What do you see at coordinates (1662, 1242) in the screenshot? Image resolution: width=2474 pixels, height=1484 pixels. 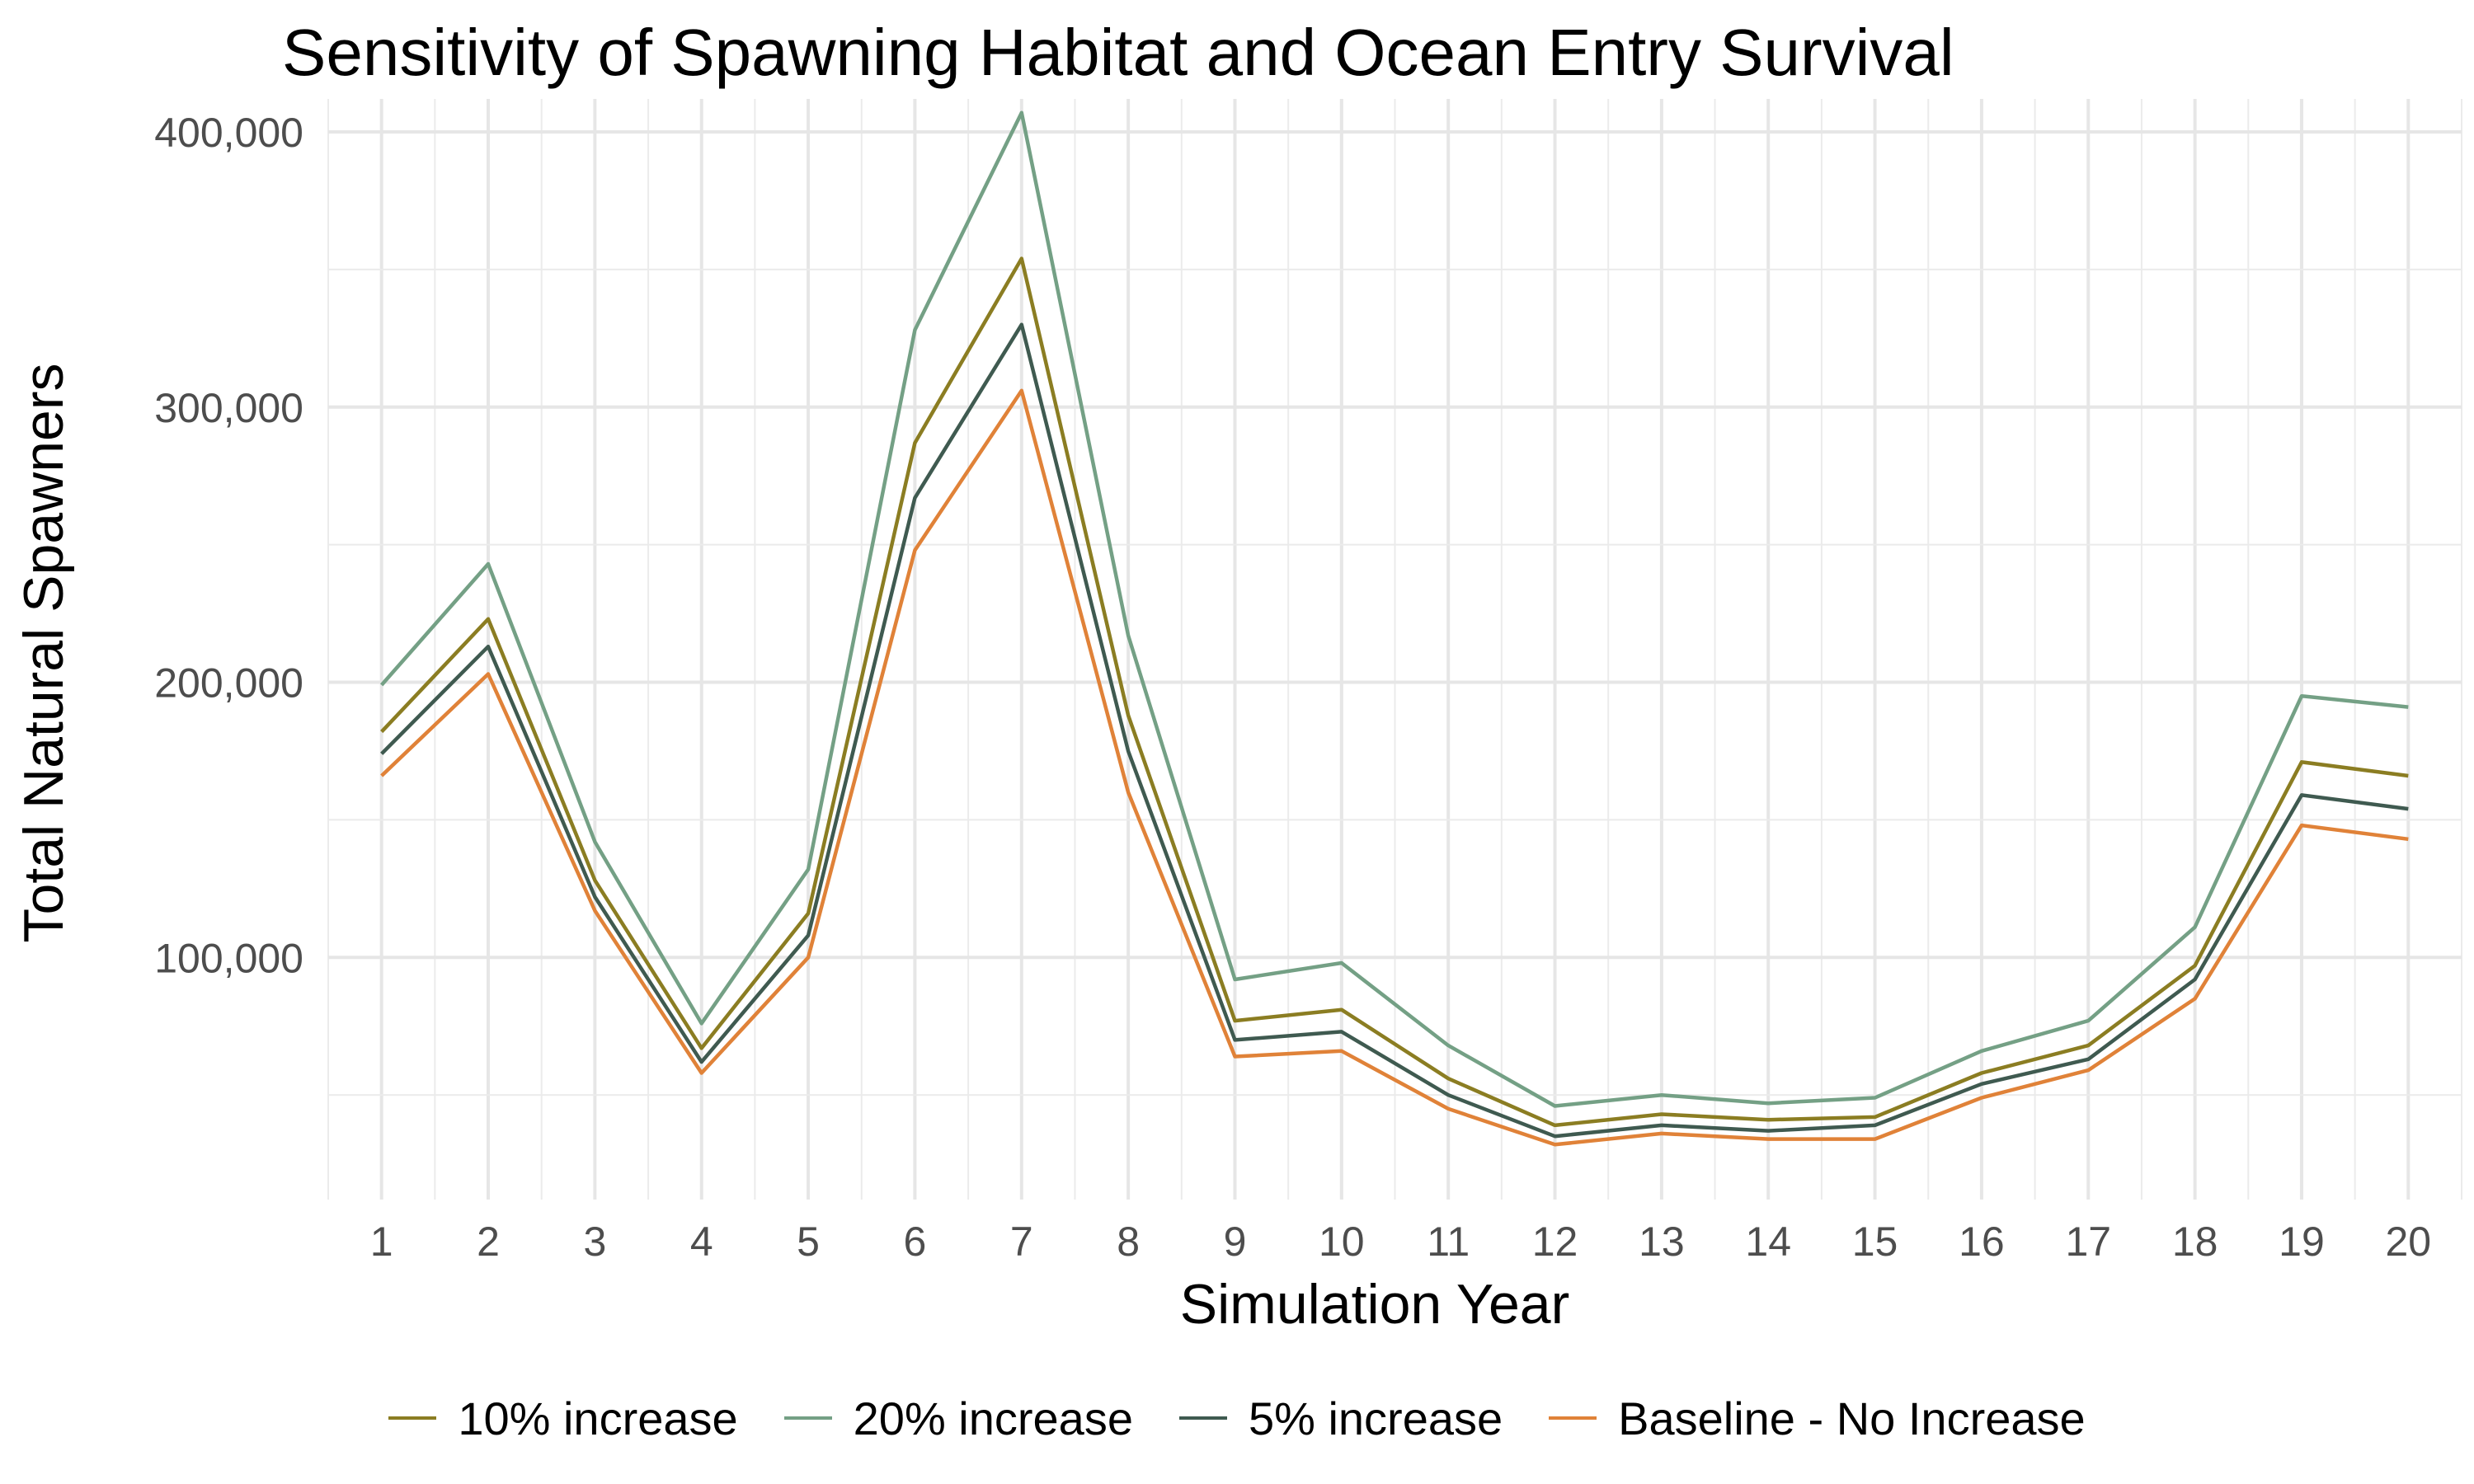 I see `x-tick-label: 13` at bounding box center [1662, 1242].